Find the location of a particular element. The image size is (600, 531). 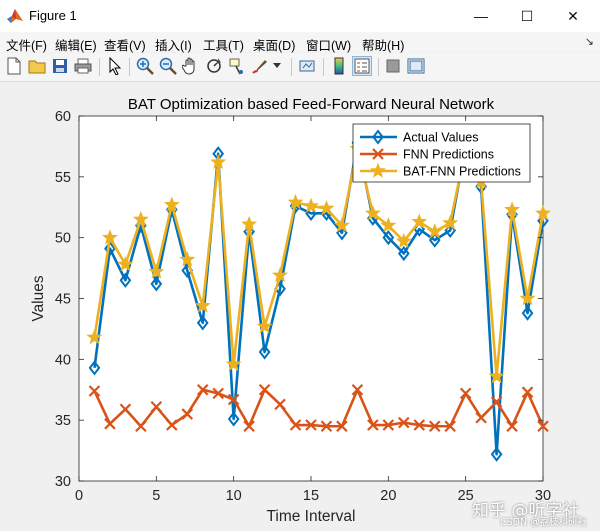

open-file-icon is located at coordinates (37, 66).